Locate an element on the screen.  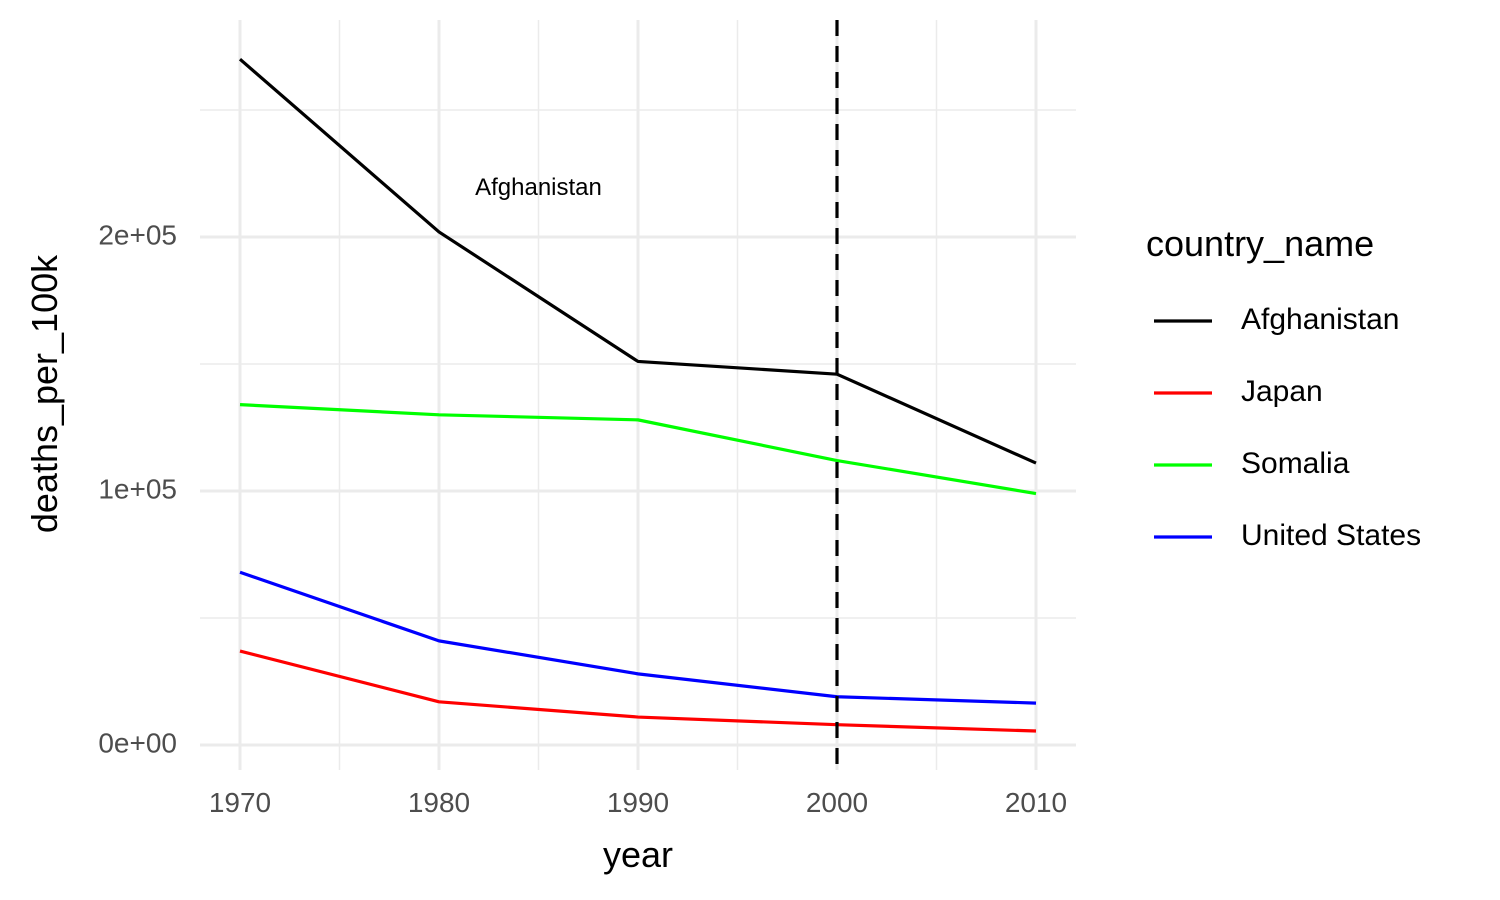
annotation-label: Afghanistan is located at coordinates (538, 187).